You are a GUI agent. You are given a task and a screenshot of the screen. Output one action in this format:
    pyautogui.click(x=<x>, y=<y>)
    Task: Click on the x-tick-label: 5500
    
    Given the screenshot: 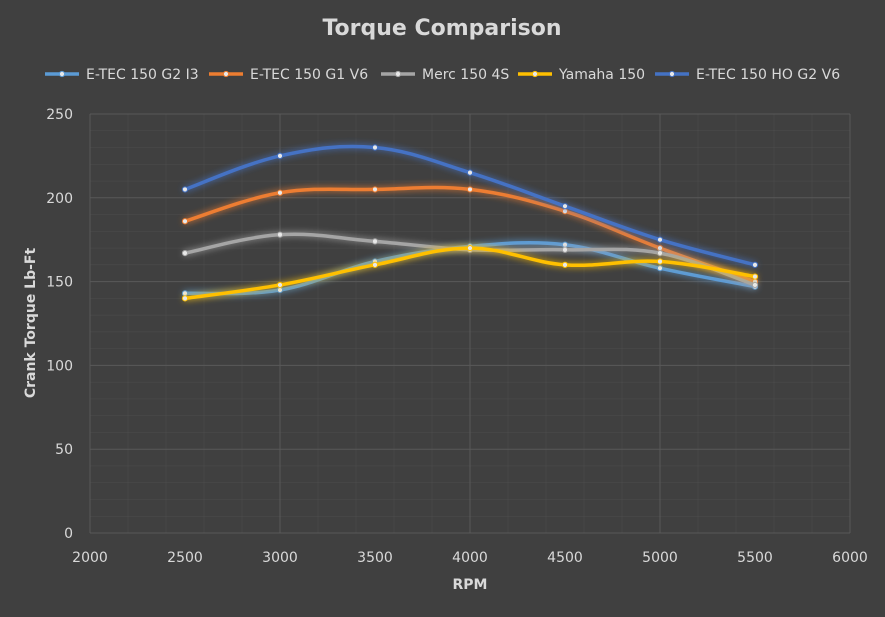 What is the action you would take?
    pyautogui.click(x=755, y=558)
    